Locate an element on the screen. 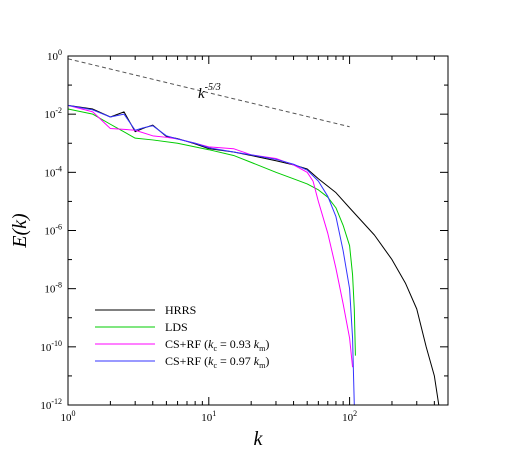 The height and width of the screenshot is (455, 512). legend-label-1: HRRS is located at coordinates (180, 310).